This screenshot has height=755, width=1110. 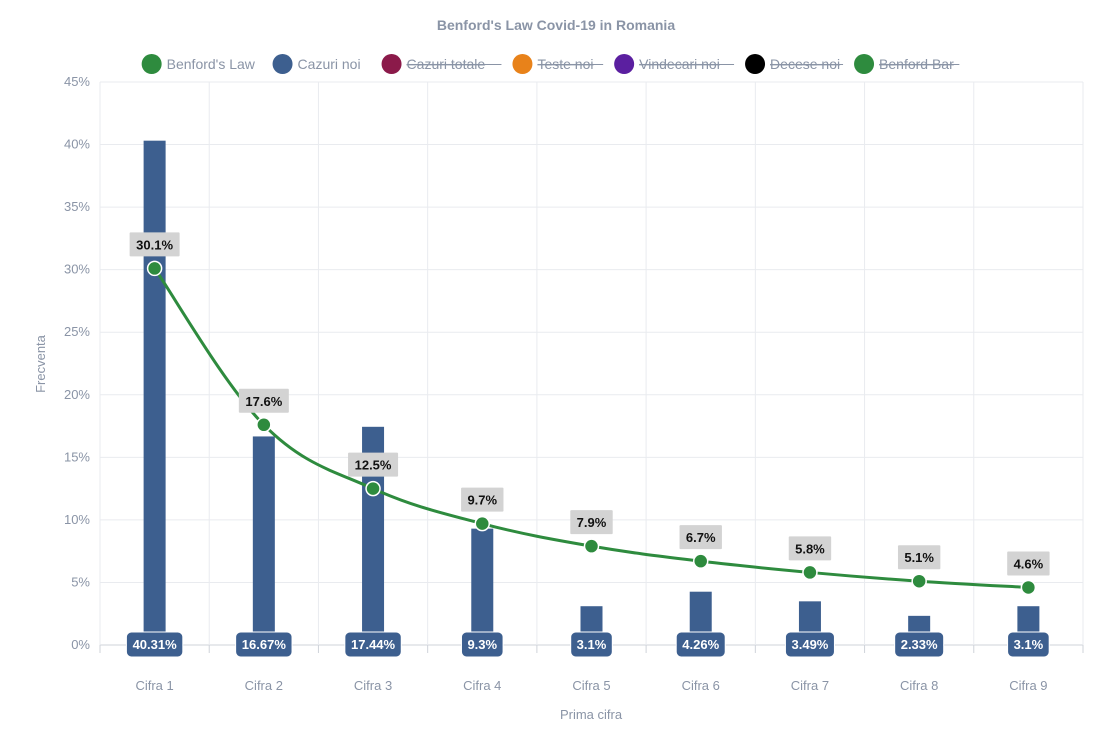 What do you see at coordinates (794, 64) in the screenshot?
I see `legend-item-6: Decese noi` at bounding box center [794, 64].